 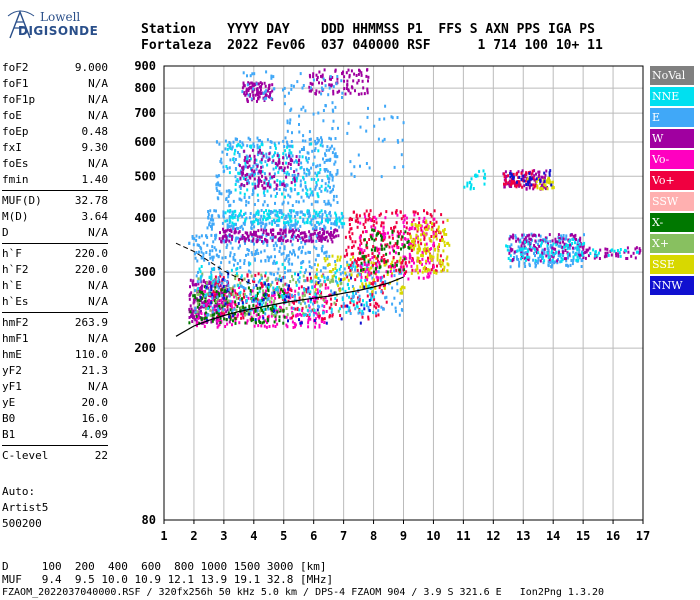 What do you see at coordinates (55, 456) in the screenshot?
I see `param-row: C-level 22` at bounding box center [55, 456].